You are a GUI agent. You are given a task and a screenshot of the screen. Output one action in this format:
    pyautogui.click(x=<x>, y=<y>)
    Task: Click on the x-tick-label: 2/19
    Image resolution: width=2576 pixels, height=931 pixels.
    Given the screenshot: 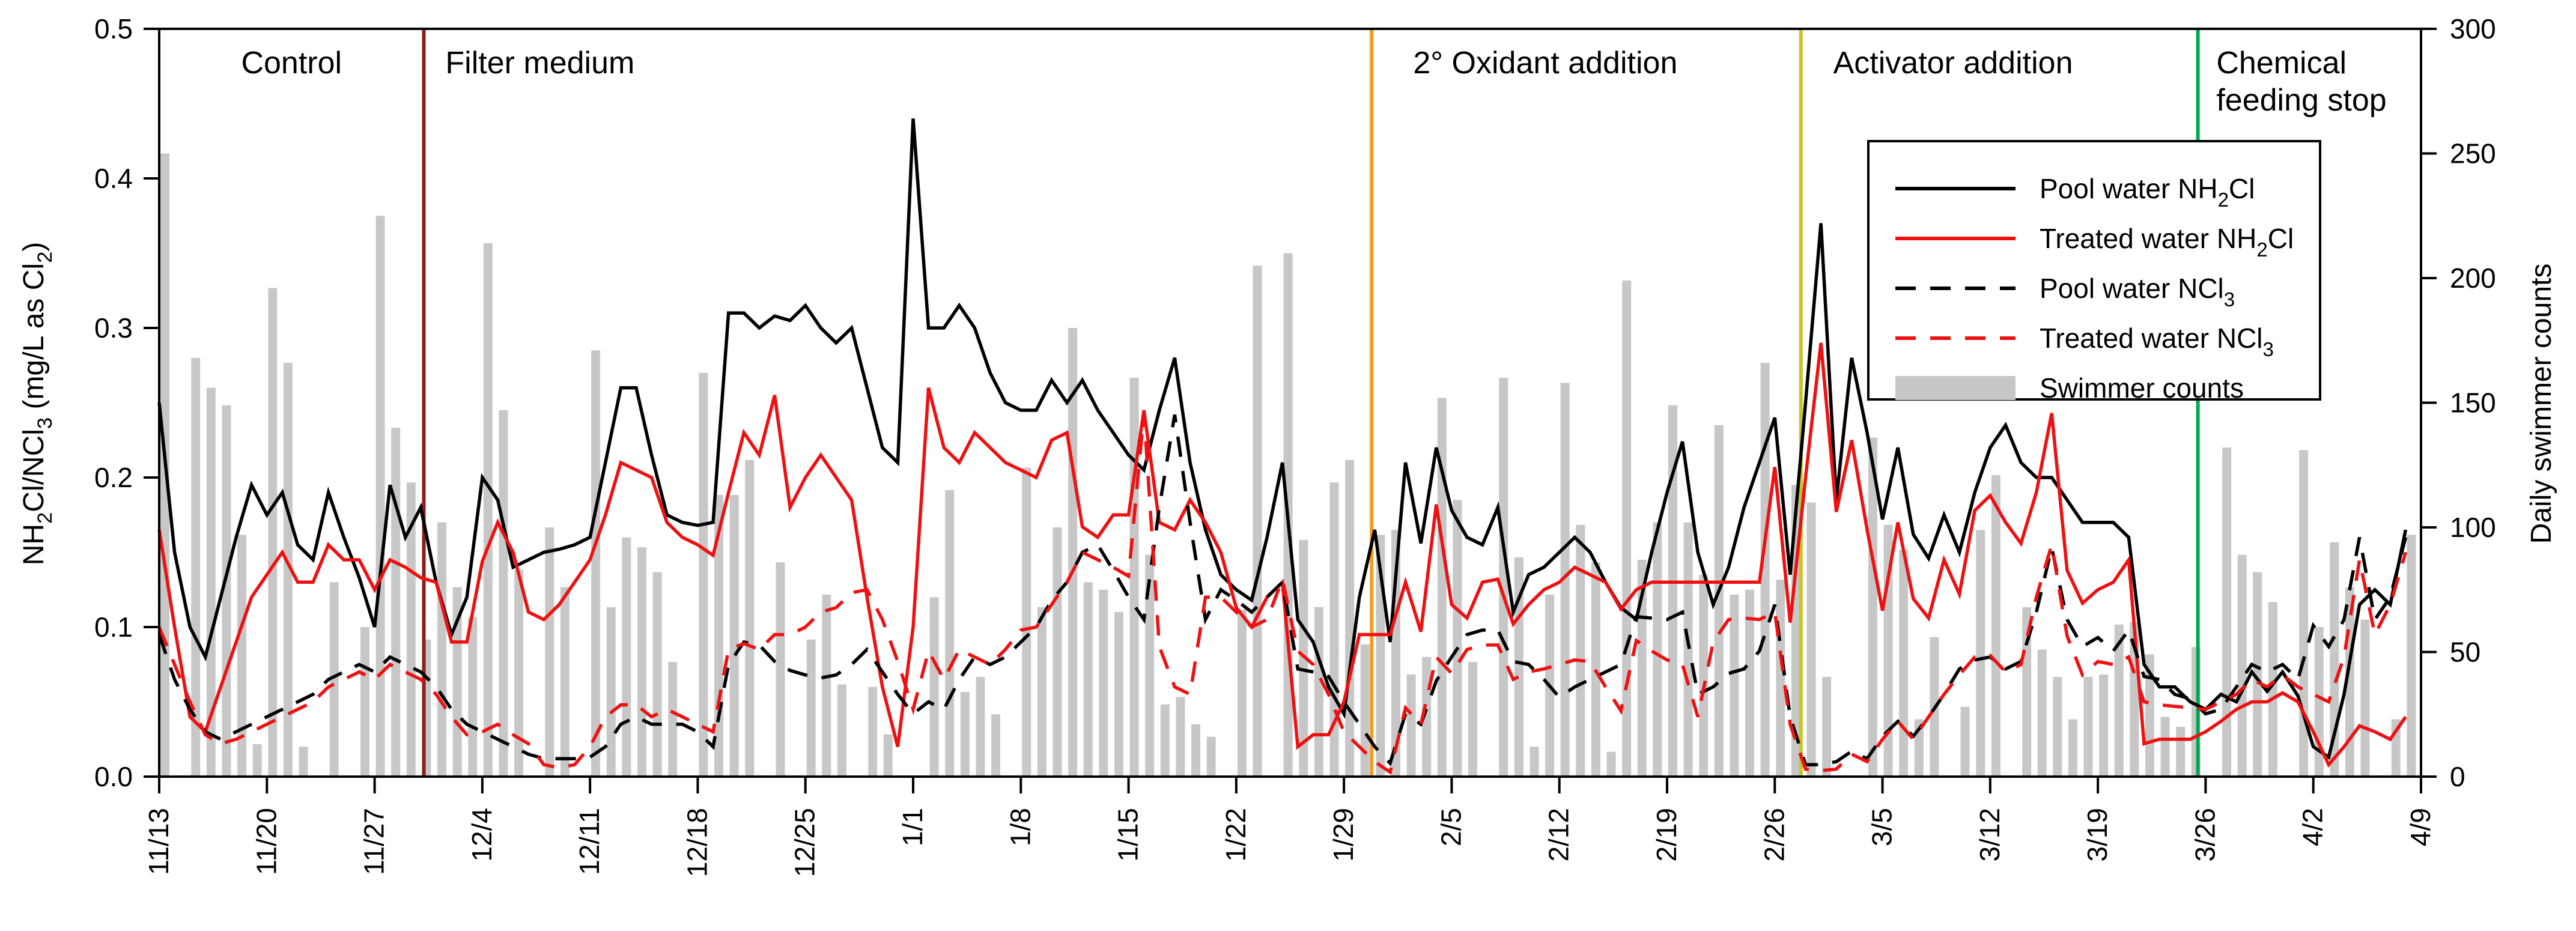 What is the action you would take?
    pyautogui.click(x=1666, y=835)
    